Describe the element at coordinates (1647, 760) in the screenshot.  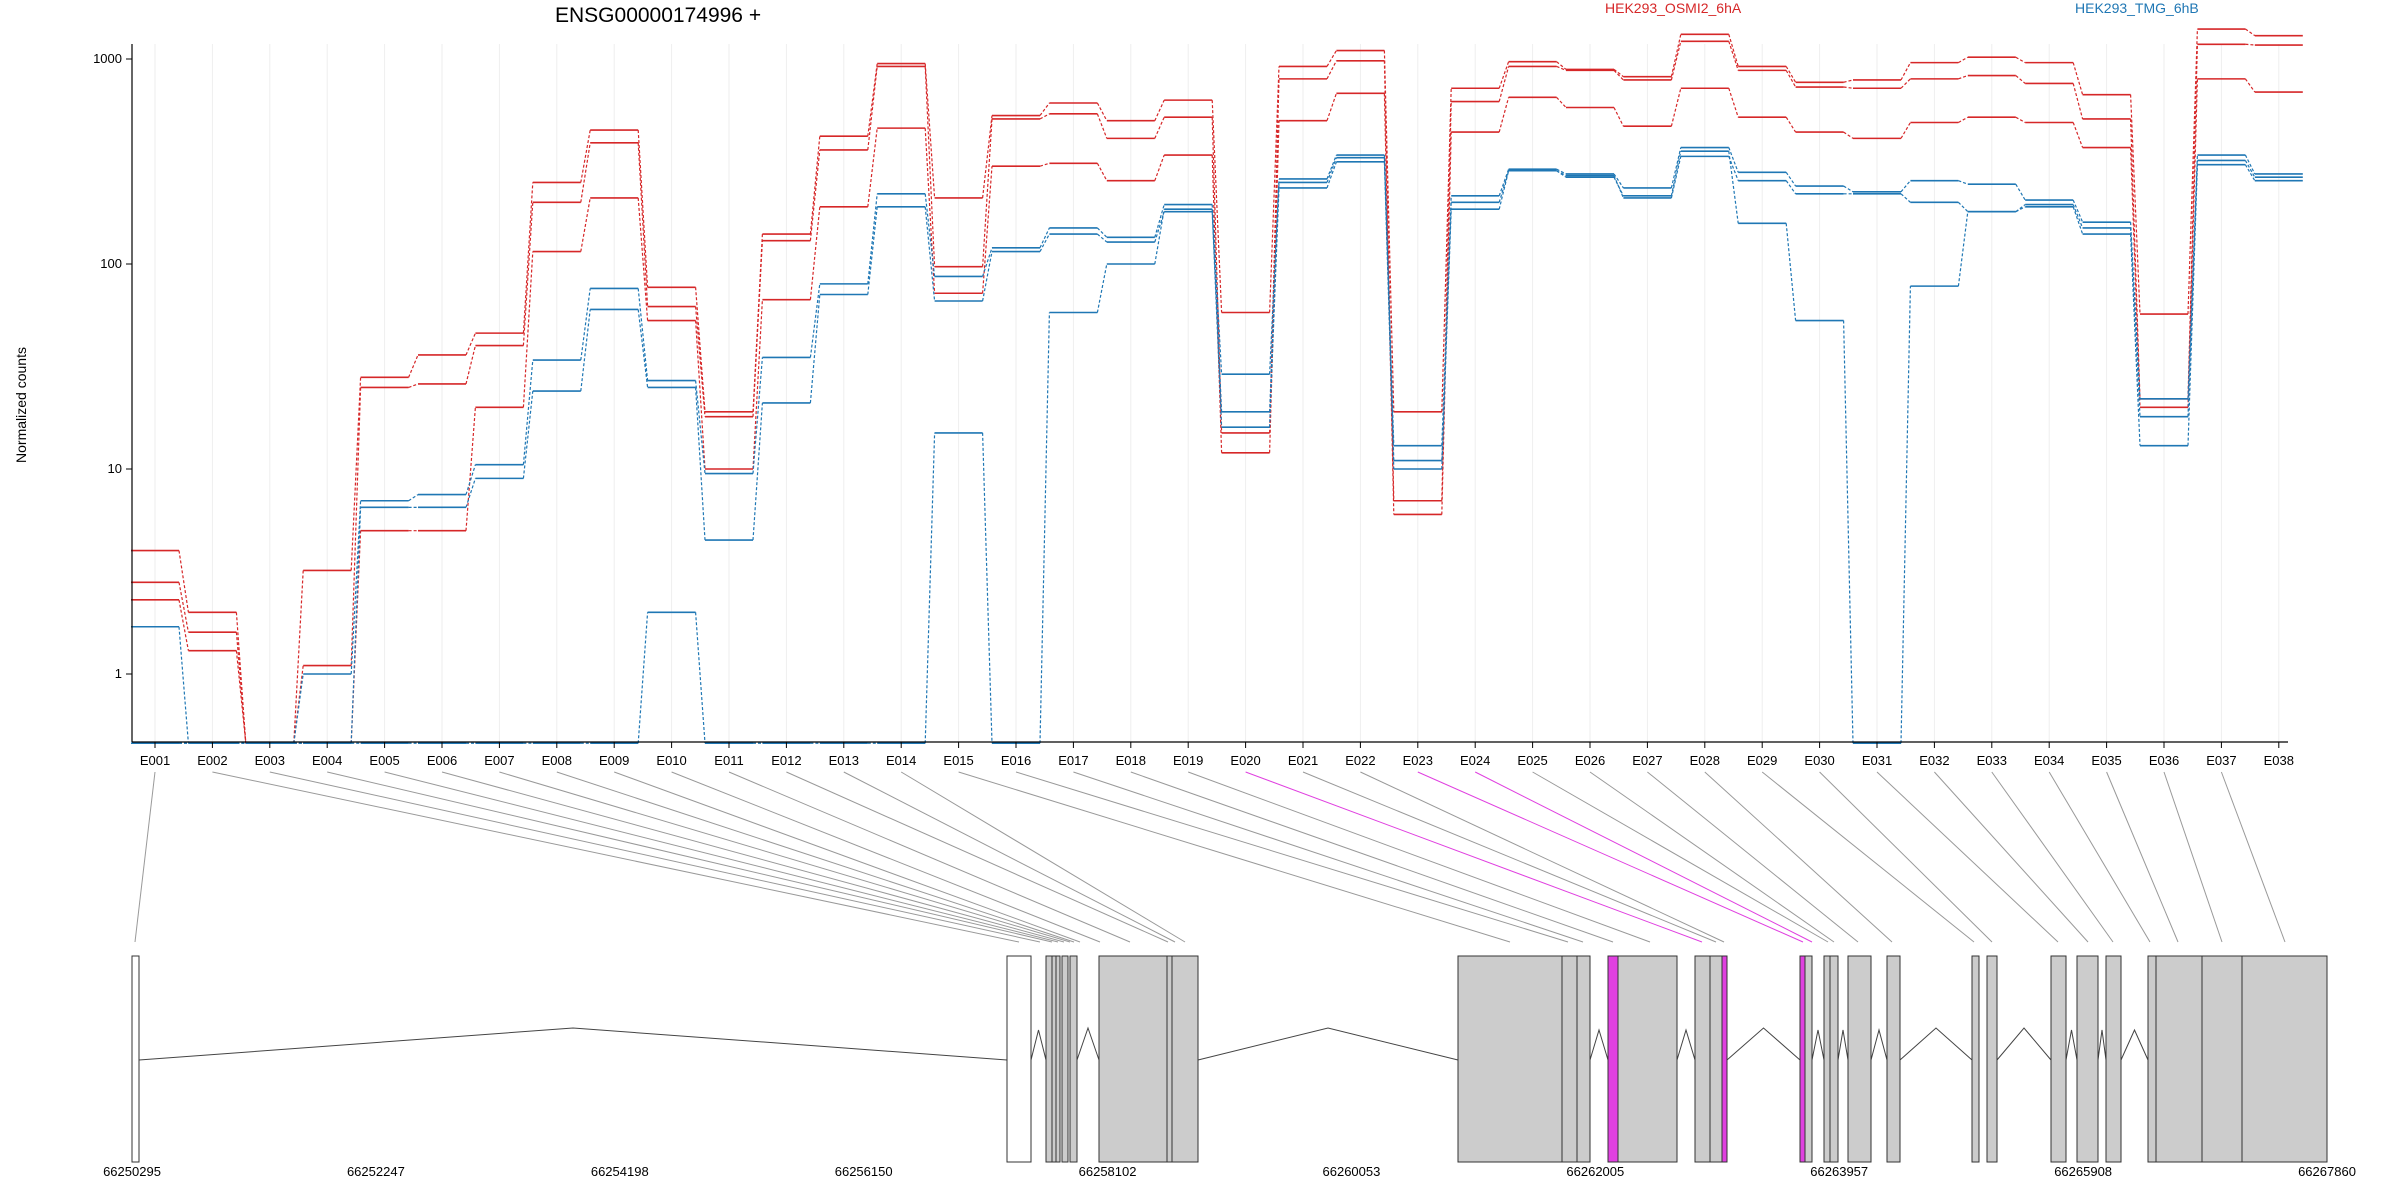
I see `exon-tick-label: E027` at that location.